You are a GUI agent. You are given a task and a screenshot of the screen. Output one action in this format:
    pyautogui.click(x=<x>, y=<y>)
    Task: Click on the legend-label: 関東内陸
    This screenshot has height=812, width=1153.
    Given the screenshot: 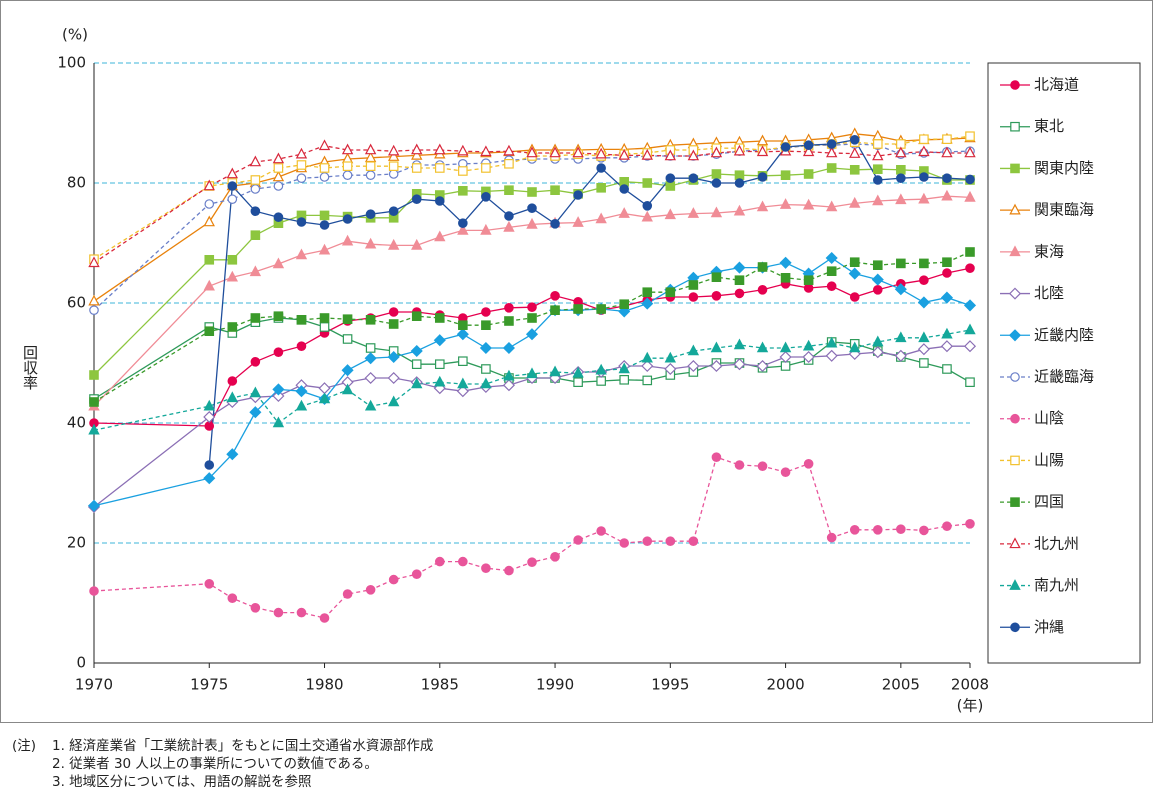 What is the action you would take?
    pyautogui.click(x=1064, y=168)
    